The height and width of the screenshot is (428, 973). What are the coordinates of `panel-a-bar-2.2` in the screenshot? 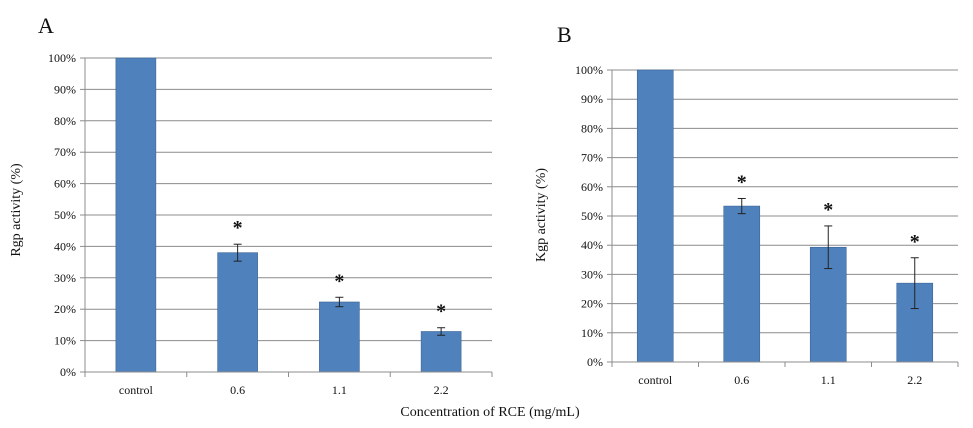 It's located at (441, 352).